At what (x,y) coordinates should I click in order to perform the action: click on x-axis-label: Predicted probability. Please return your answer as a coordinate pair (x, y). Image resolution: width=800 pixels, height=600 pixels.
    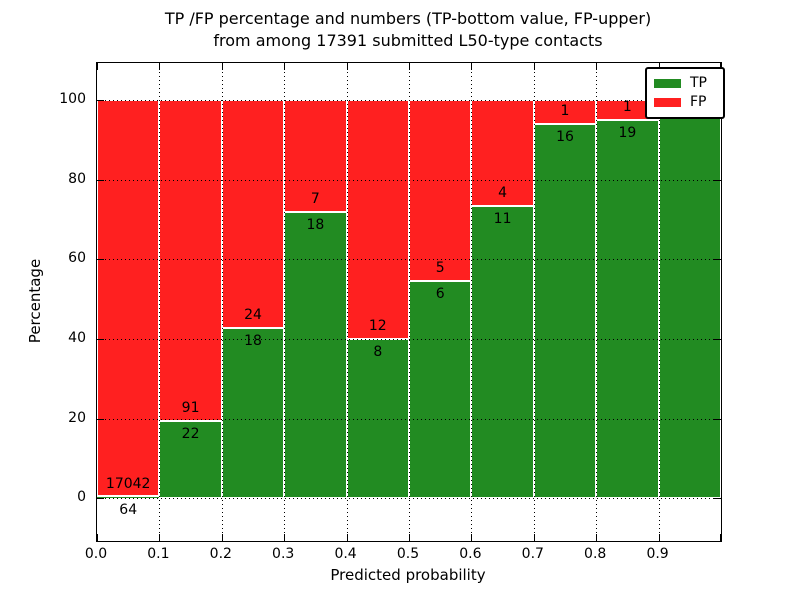
    Looking at the image, I should click on (408, 575).